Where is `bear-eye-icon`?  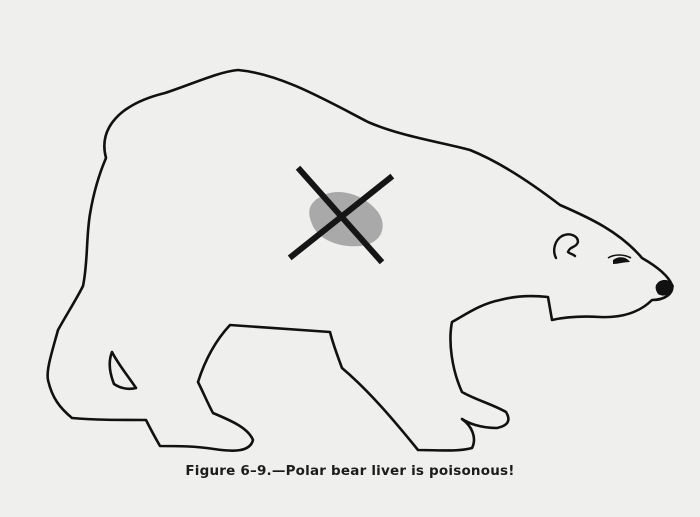 bear-eye-icon is located at coordinates (619, 259).